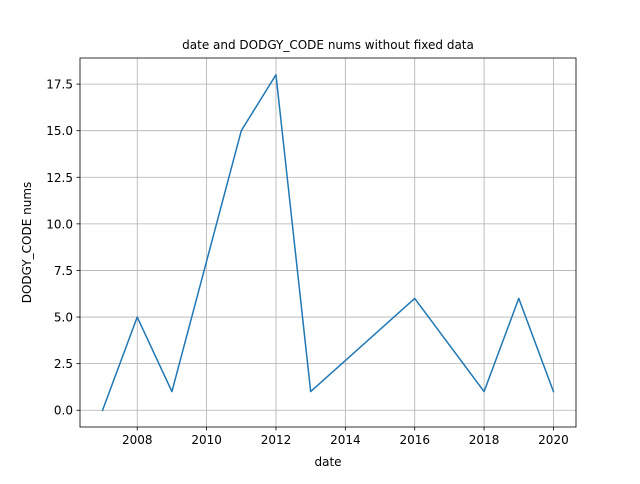  Describe the element at coordinates (484, 440) in the screenshot. I see `x-tick-label: 2018` at that location.